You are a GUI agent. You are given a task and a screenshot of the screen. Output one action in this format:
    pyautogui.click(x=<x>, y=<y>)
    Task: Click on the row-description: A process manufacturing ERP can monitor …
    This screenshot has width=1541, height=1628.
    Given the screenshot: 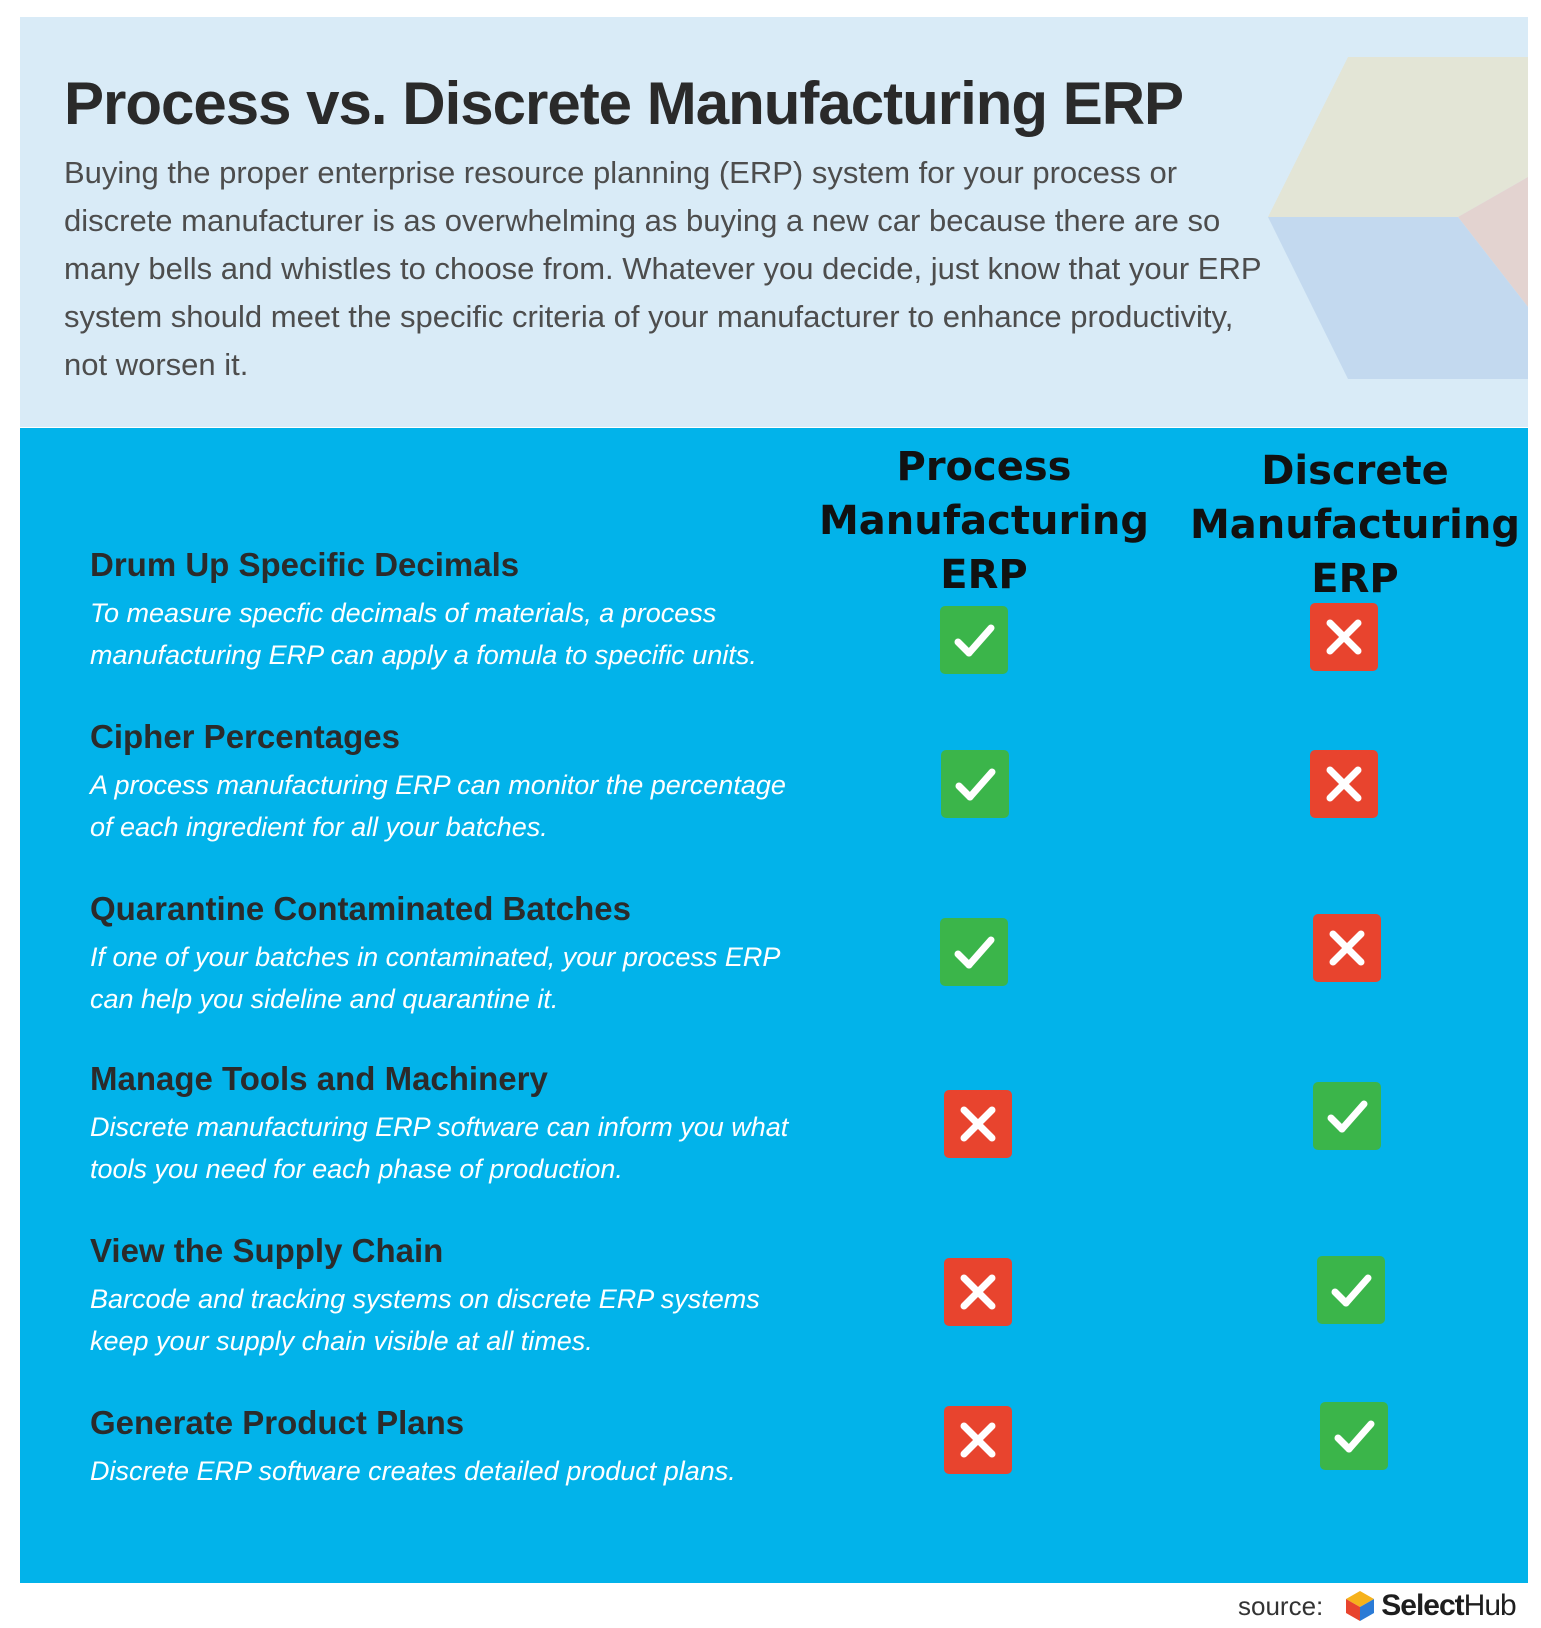 What is the action you would take?
    pyautogui.click(x=438, y=806)
    